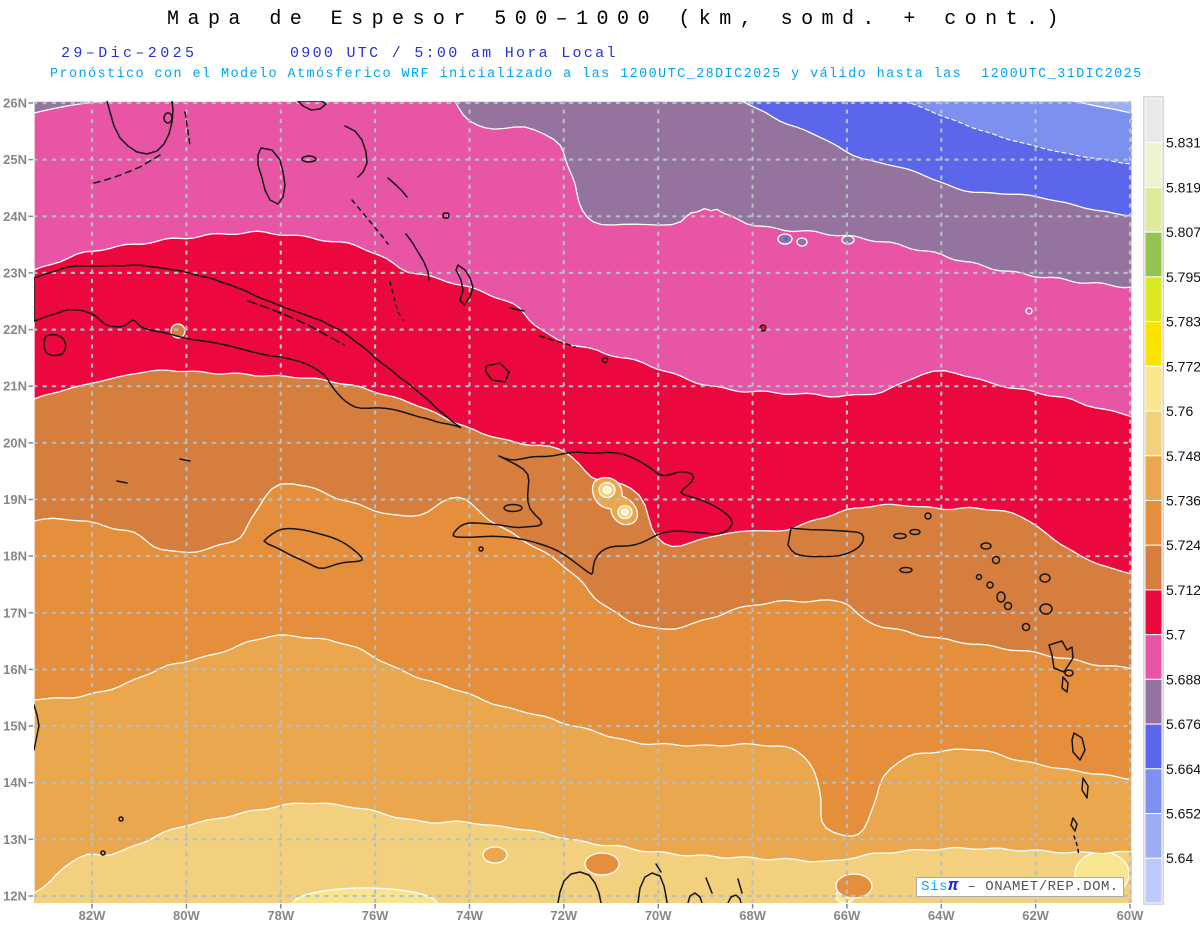 The width and height of the screenshot is (1200, 932). Describe the element at coordinates (15, 272) in the screenshot. I see `svg-text: 23N` at that location.